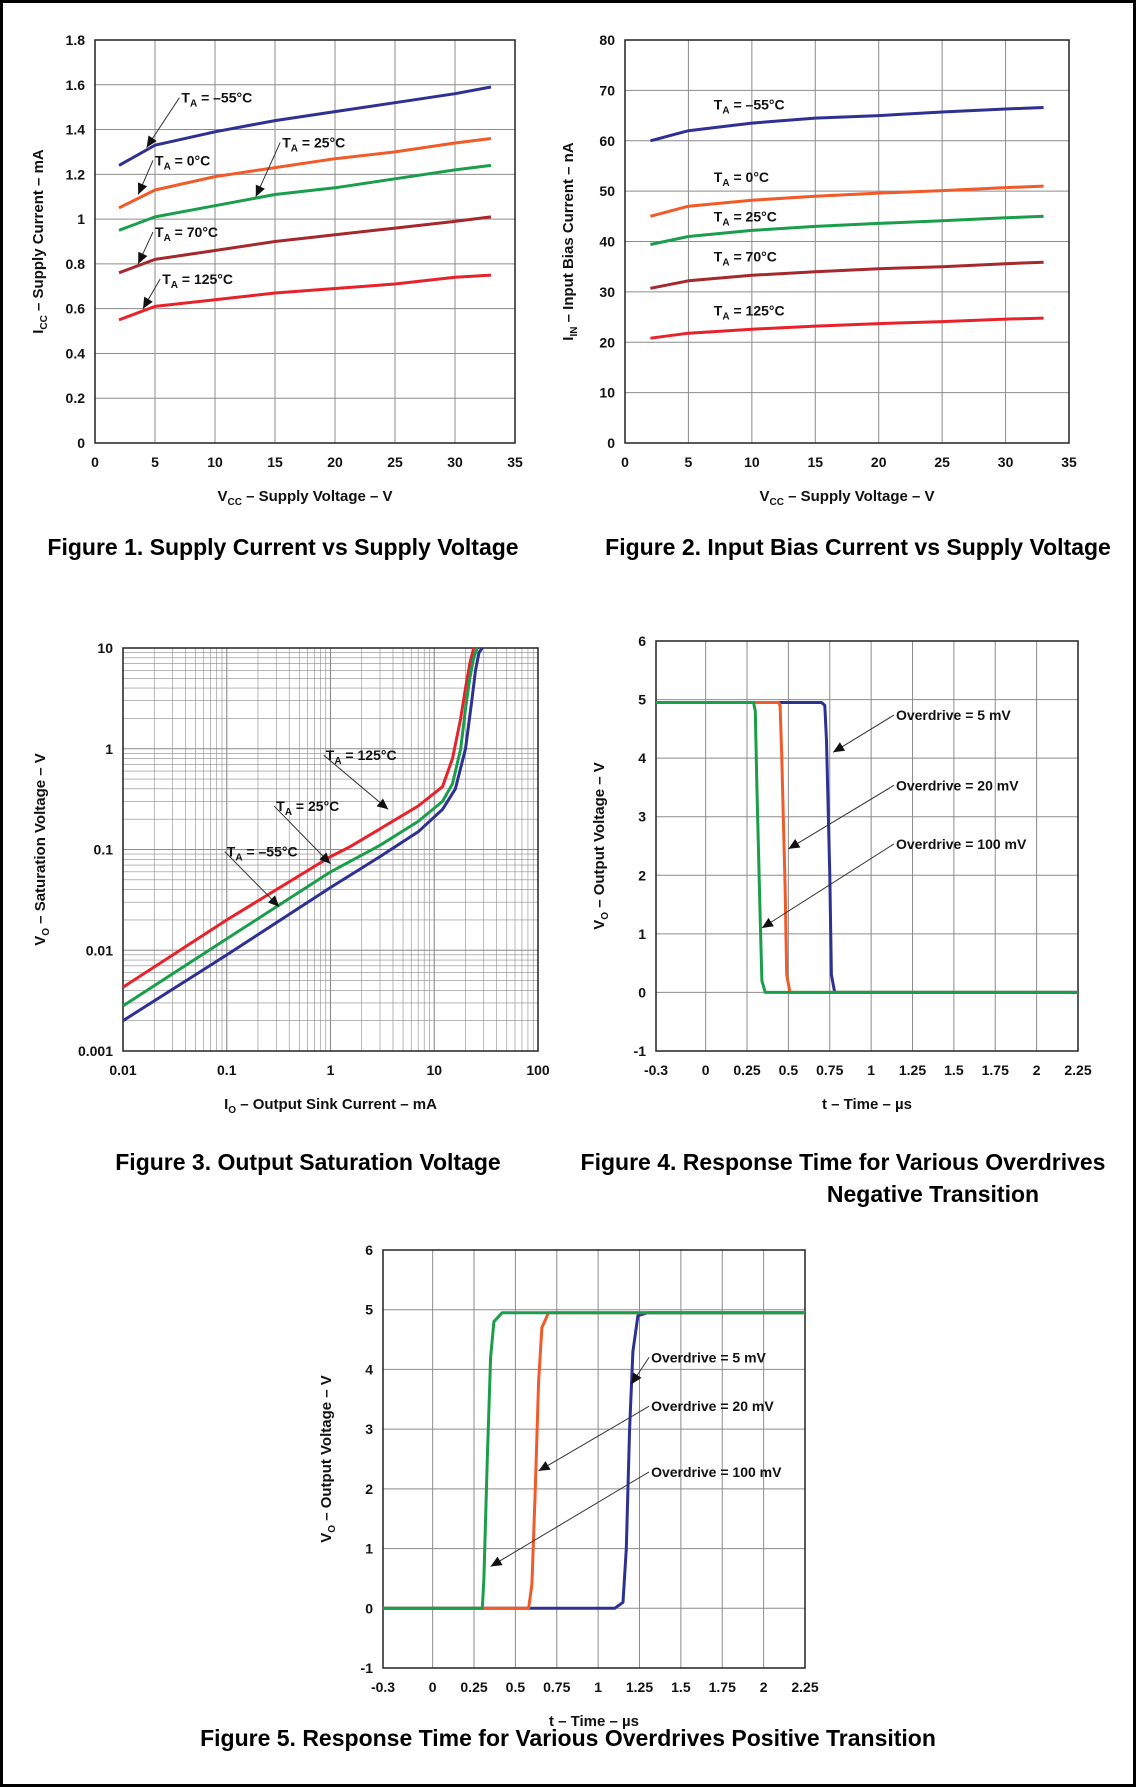  What do you see at coordinates (105, 648) in the screenshot?
I see `y-tick-label: 10` at bounding box center [105, 648].